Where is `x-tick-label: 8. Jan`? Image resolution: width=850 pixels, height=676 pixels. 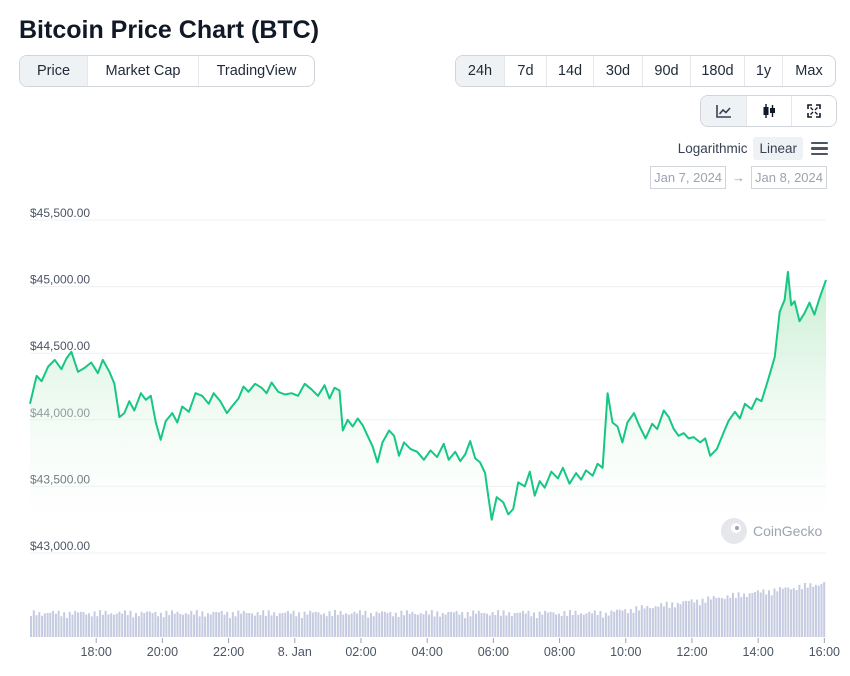 x-tick-label: 8. Jan is located at coordinates (295, 652).